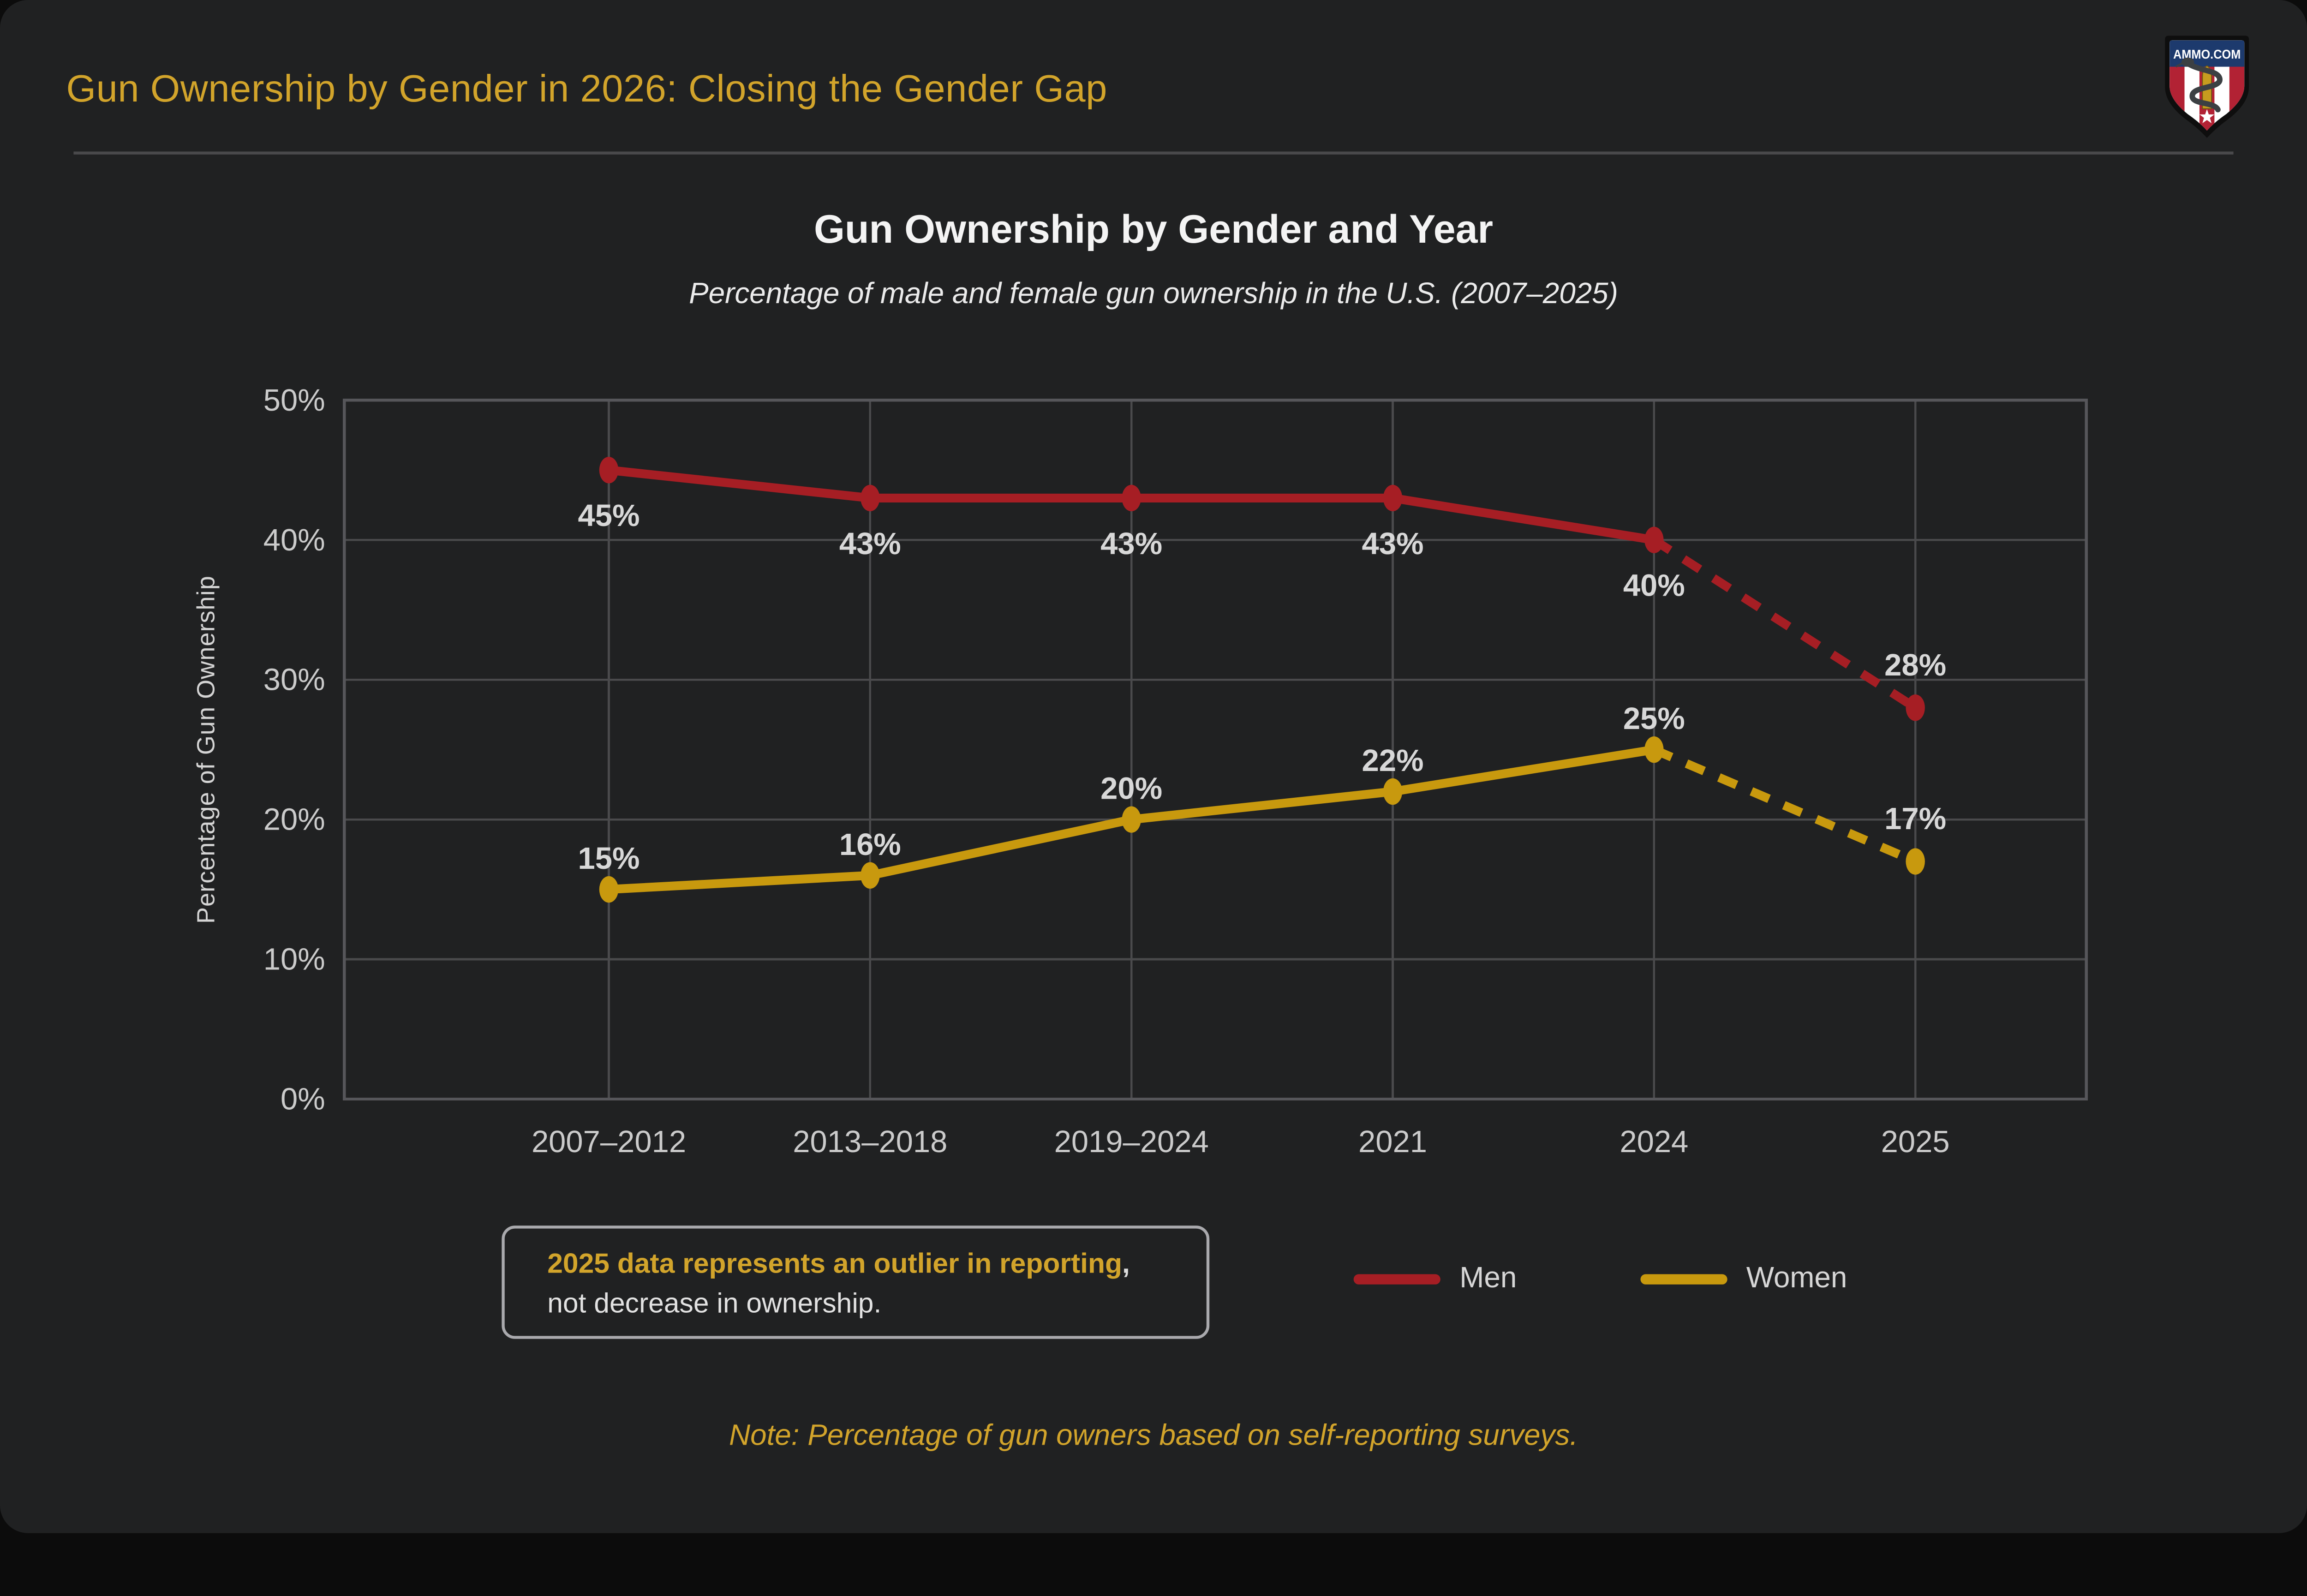  I want to click on legend-item-women: Women, so click(1743, 1279).